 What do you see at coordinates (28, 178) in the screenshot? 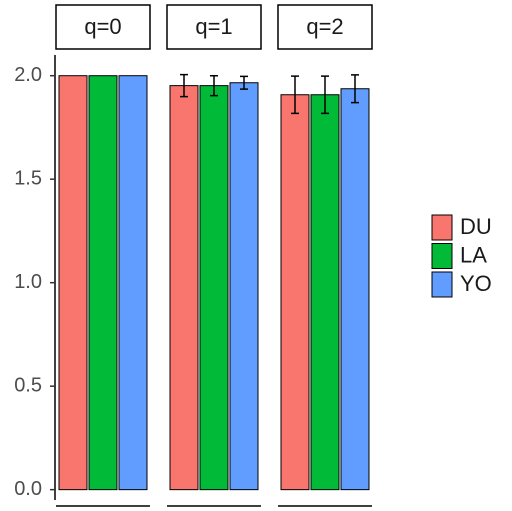
I see `y-tick-label: 1.5` at bounding box center [28, 178].